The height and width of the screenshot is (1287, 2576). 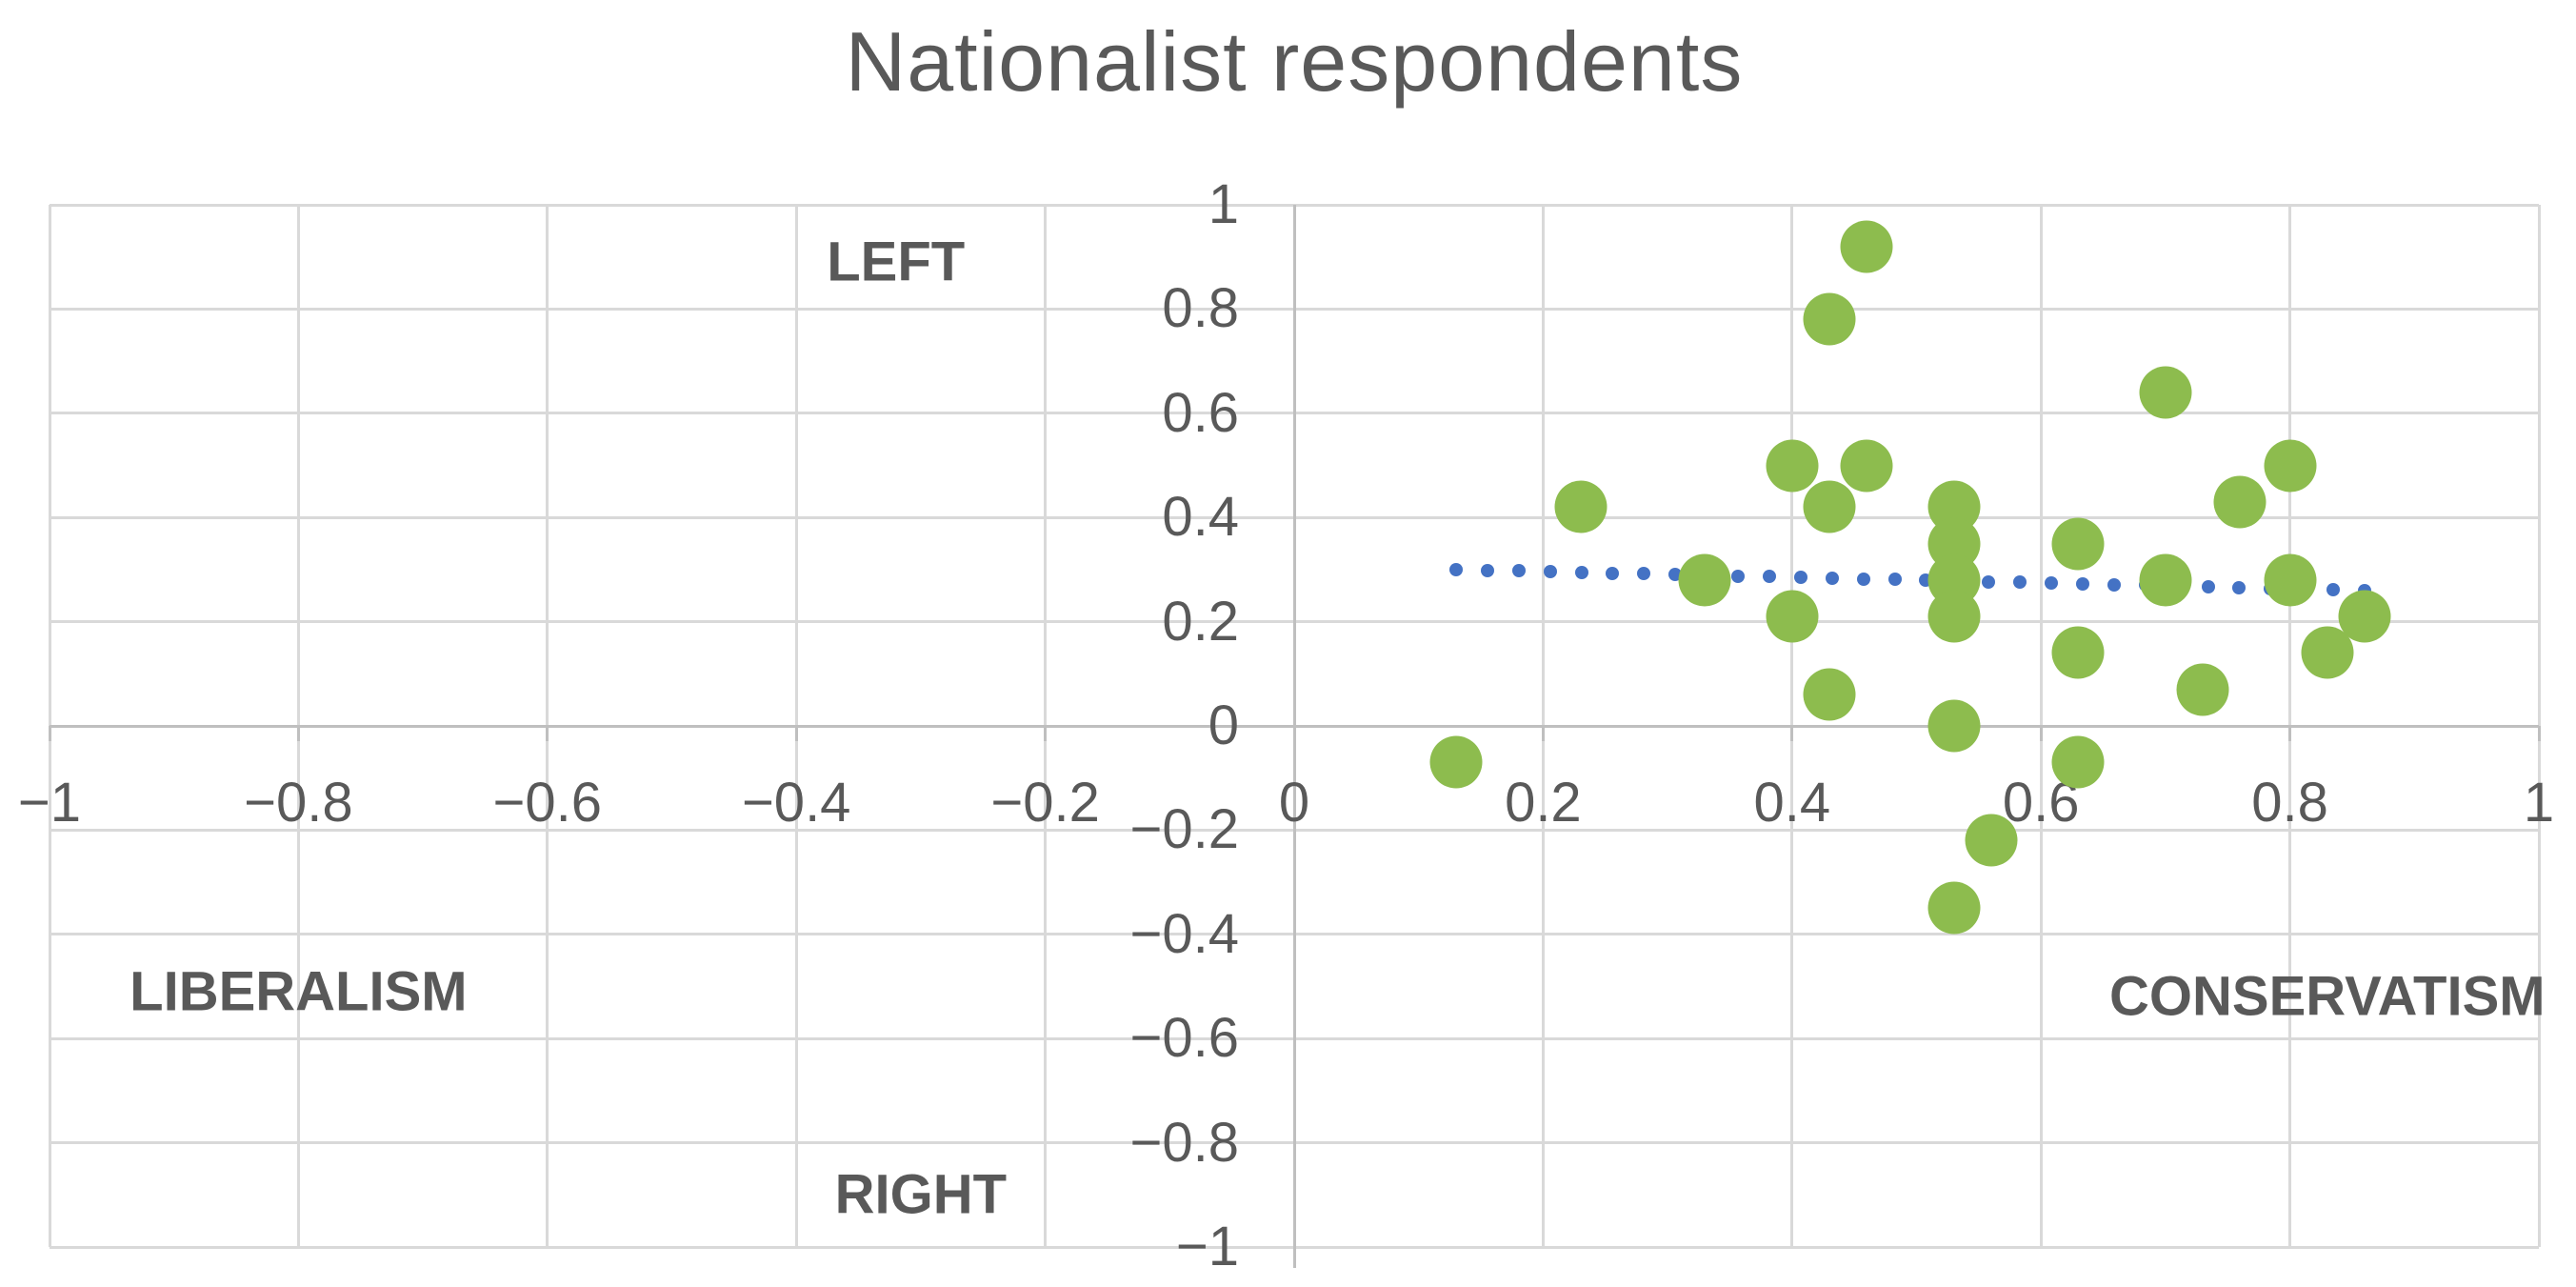 I want to click on quadrant-label-liberalism: LIBERALISM, so click(x=299, y=991).